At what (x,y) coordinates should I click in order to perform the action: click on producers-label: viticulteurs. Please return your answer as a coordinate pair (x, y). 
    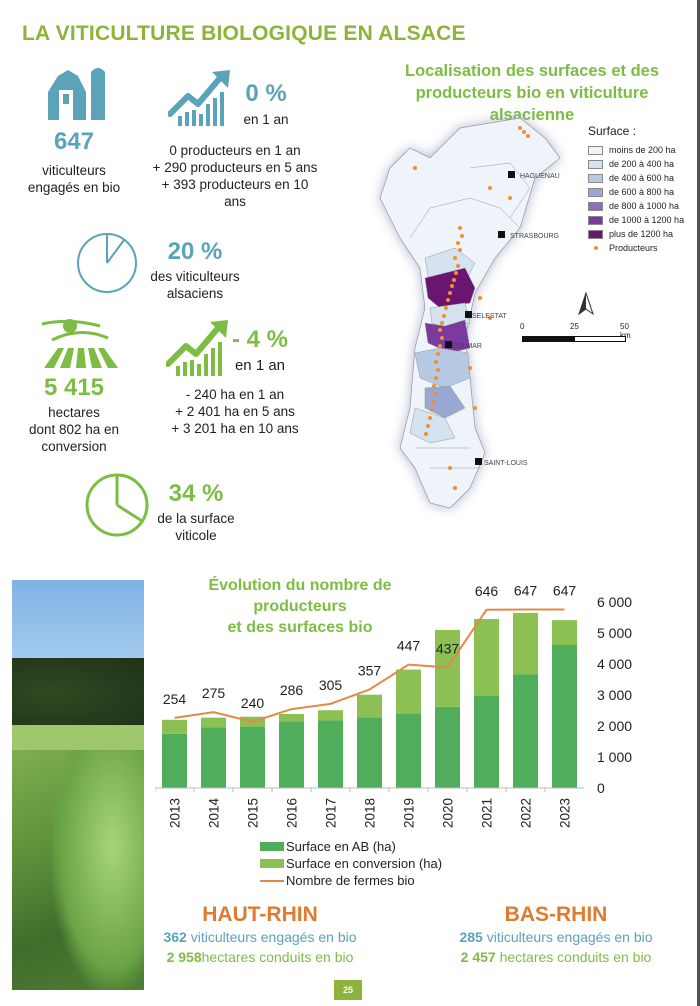
    Looking at the image, I should click on (74, 170).